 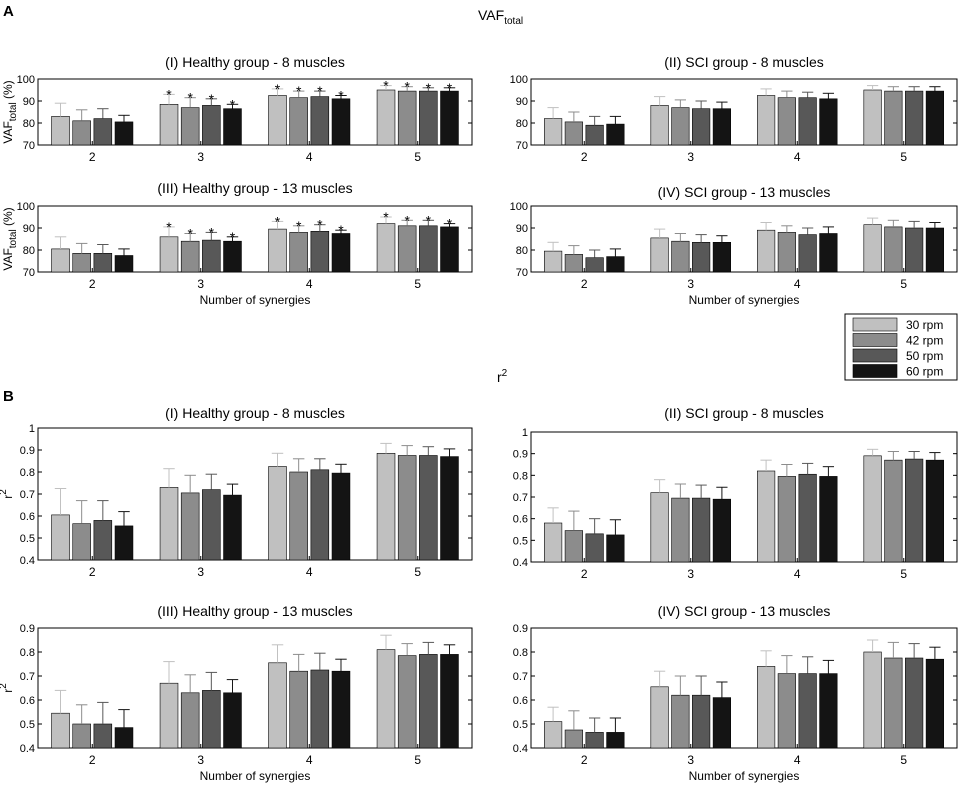 I want to click on y-tick-label: 90, so click(x=522, y=229).